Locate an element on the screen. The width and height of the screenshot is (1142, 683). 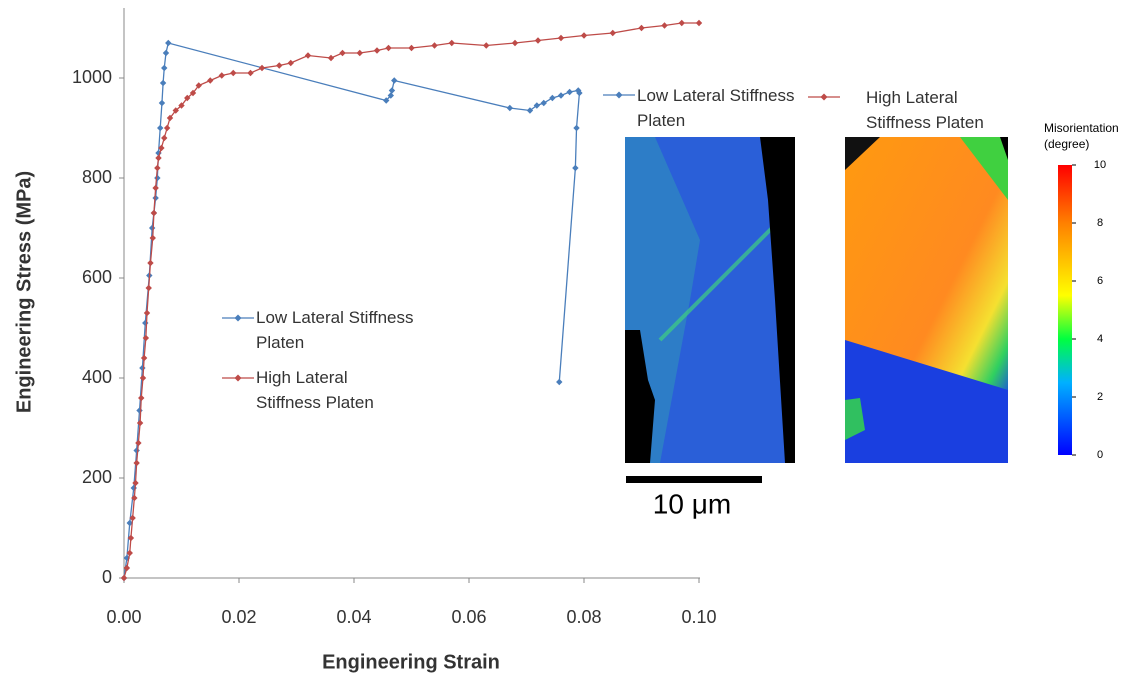
colorbar-tick-label: 6 is located at coordinates (1100, 281).